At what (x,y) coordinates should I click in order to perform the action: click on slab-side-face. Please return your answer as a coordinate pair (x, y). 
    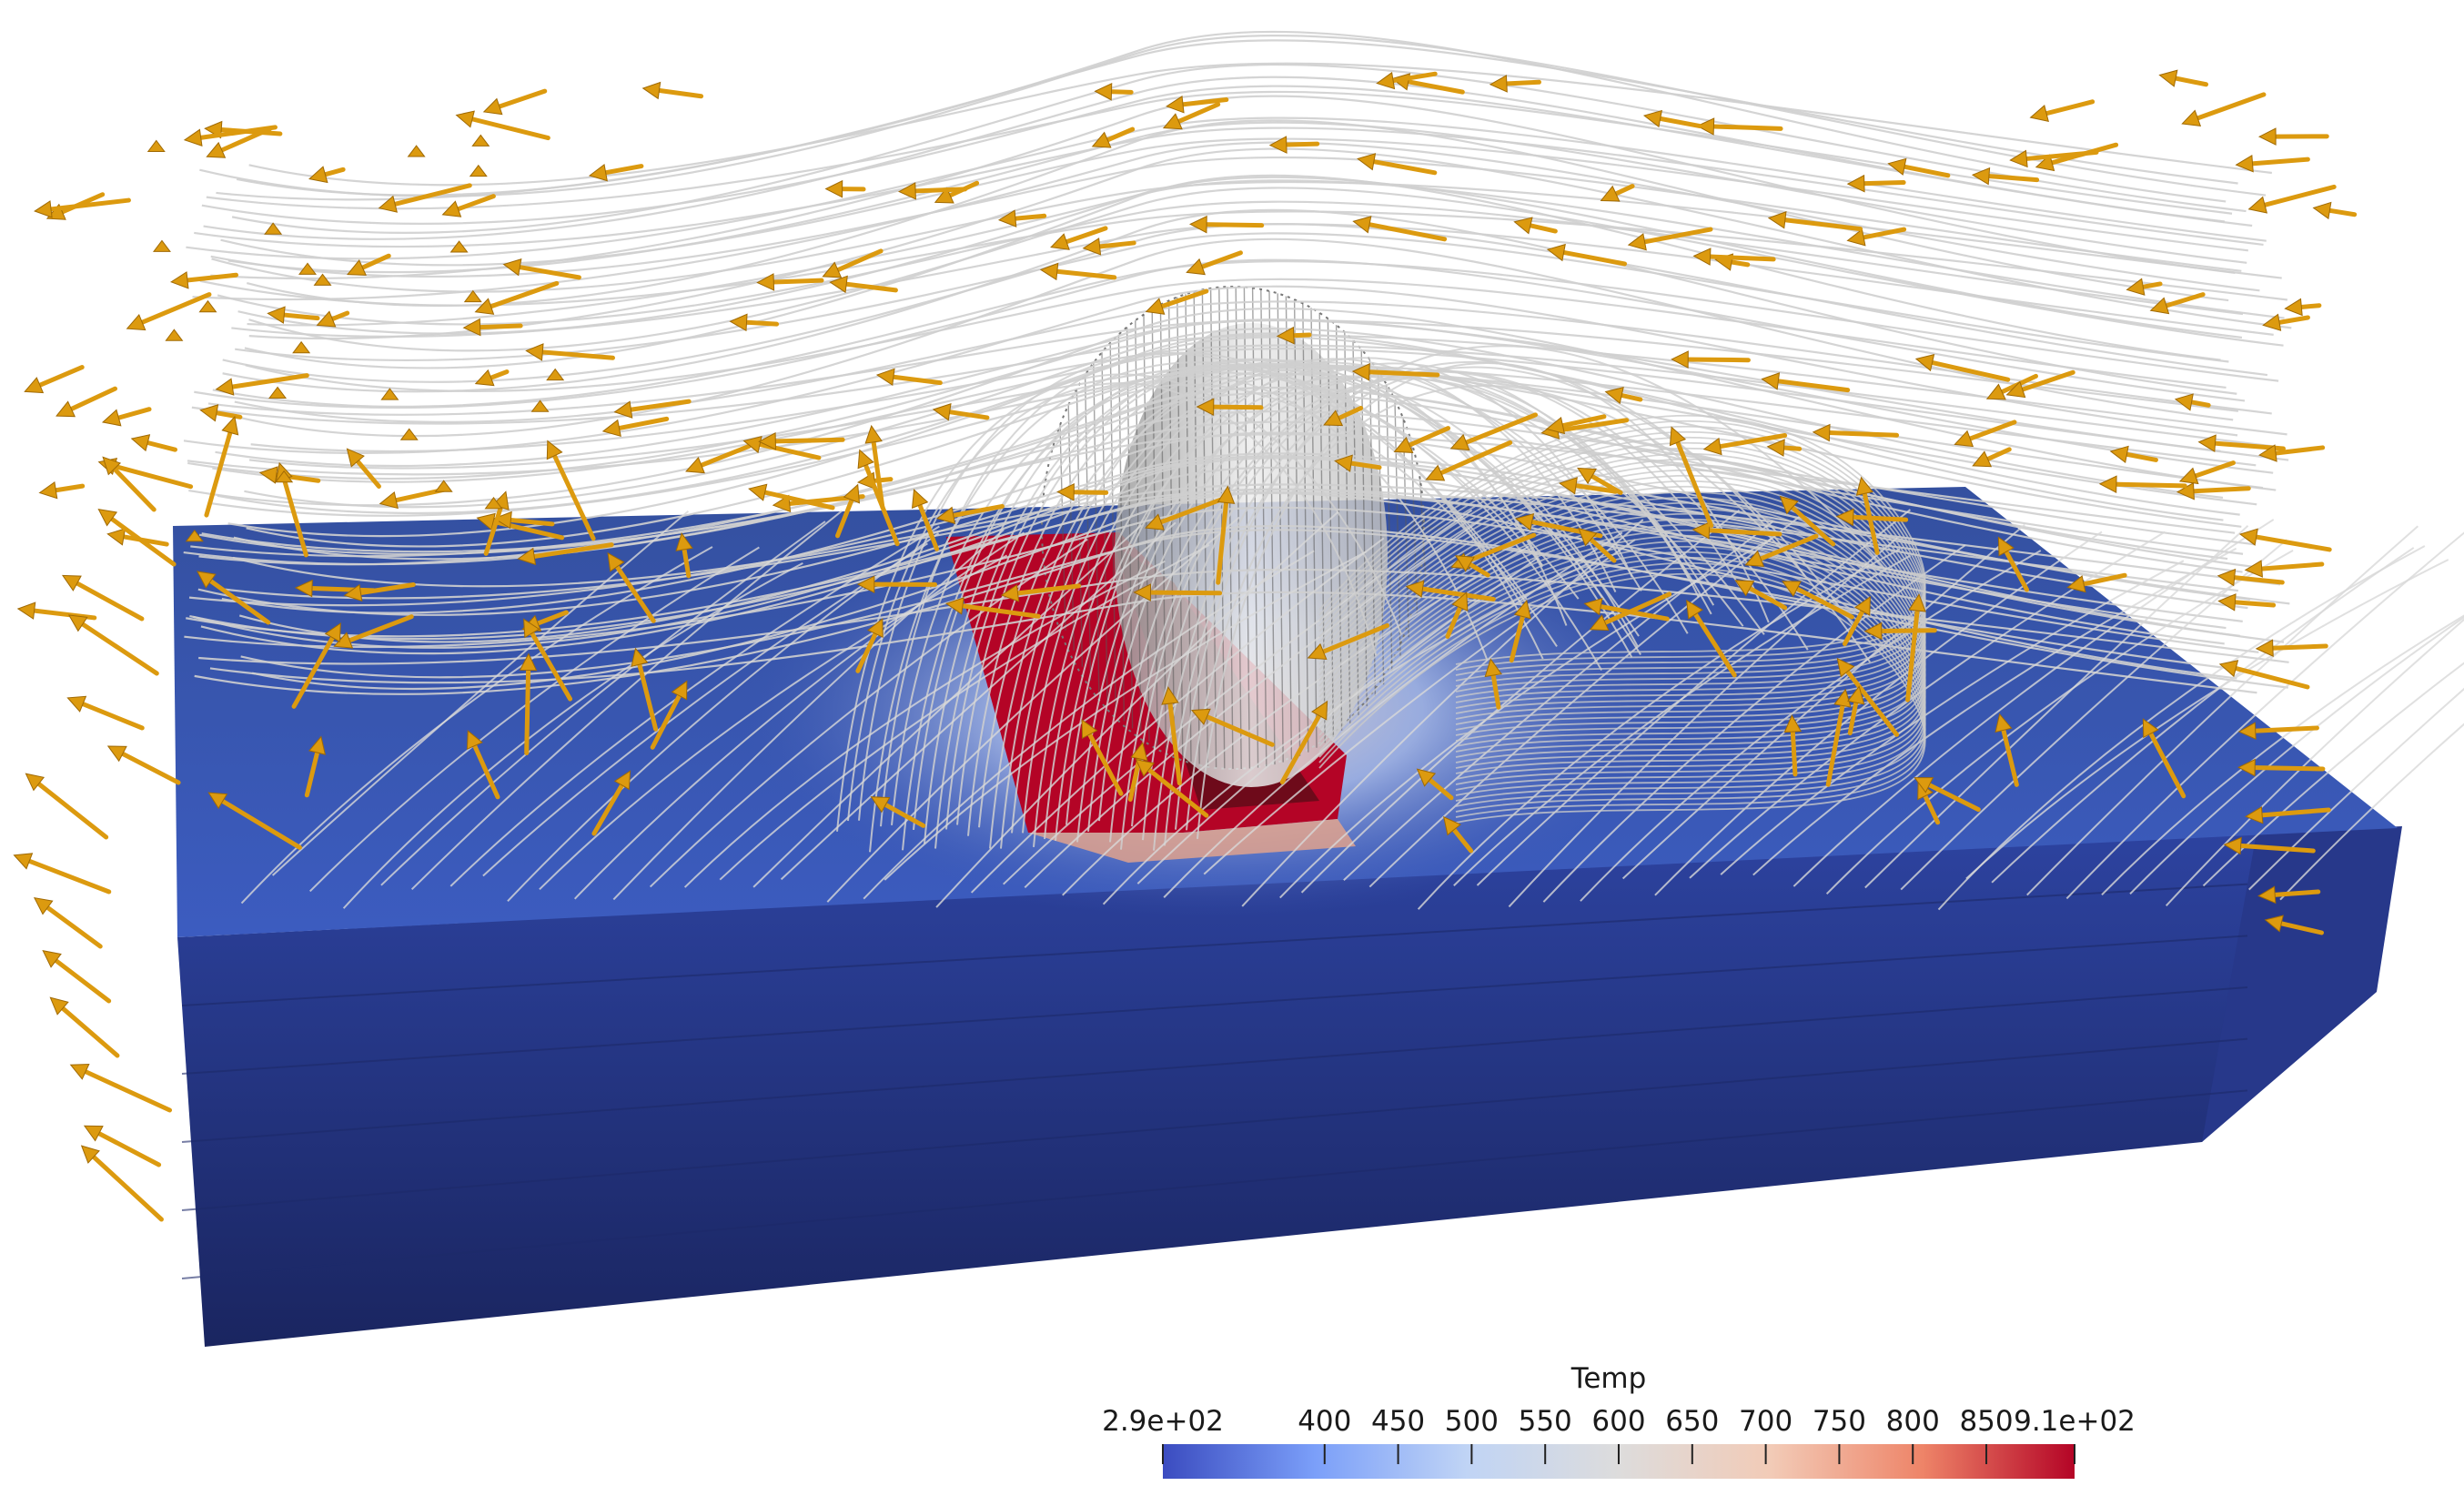
    Looking at the image, I should click on (2302, 984).